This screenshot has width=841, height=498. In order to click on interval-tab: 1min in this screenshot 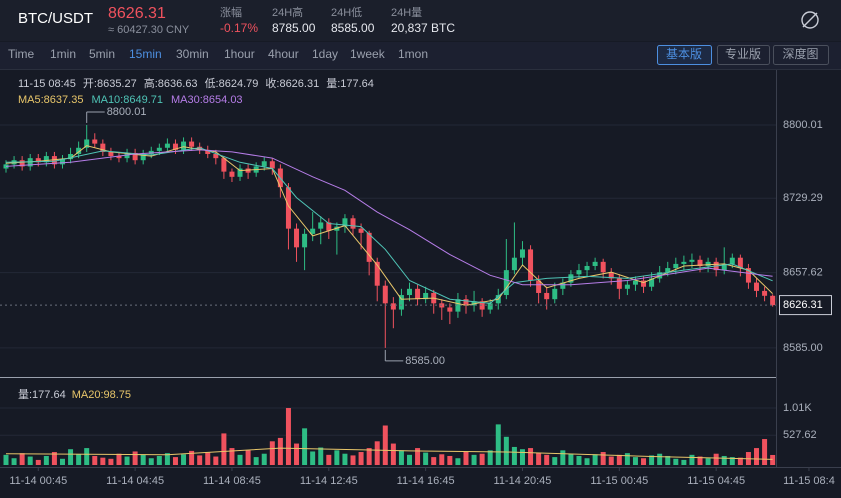, I will do `click(63, 54)`.